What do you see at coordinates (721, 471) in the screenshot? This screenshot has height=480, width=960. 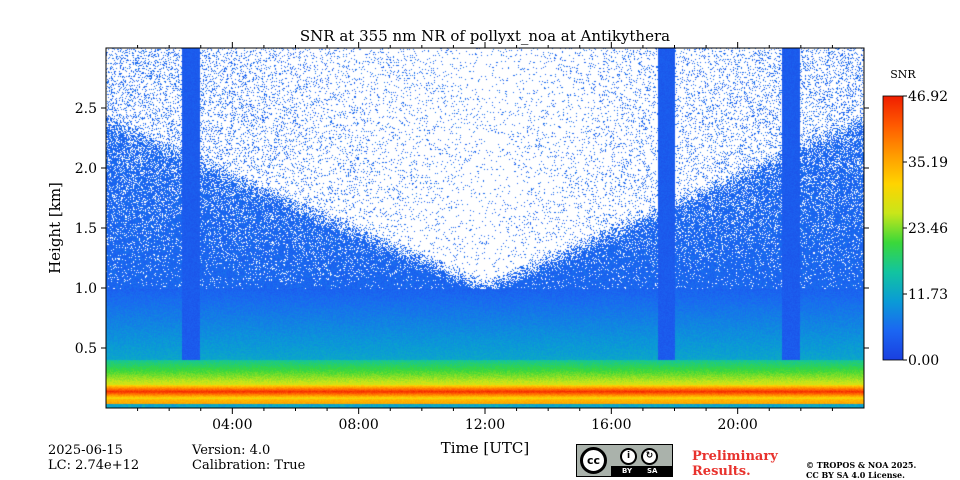 I see `preliminary-line-2: Results.` at bounding box center [721, 471].